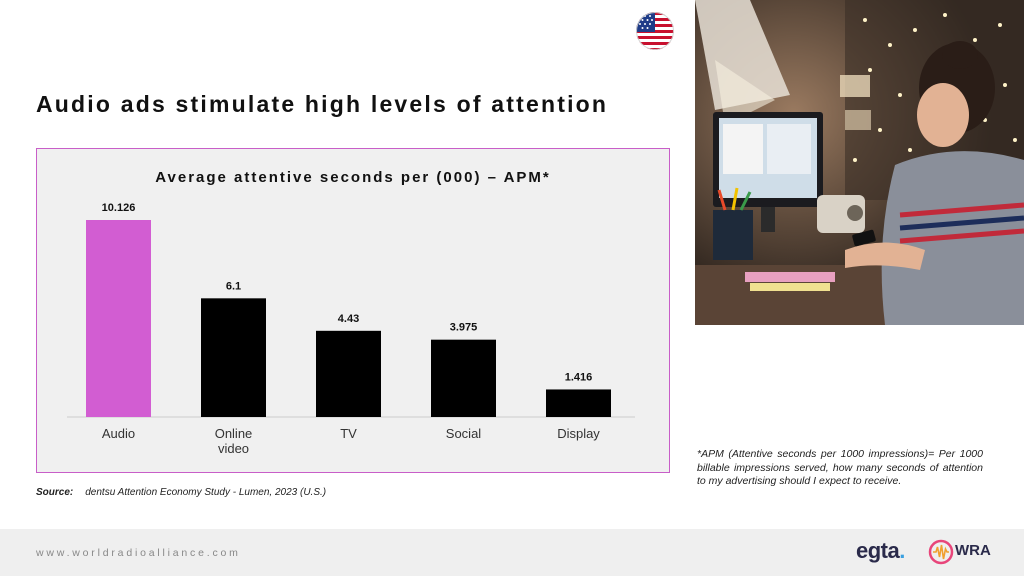  I want to click on data-label-5: 1.416, so click(579, 377).